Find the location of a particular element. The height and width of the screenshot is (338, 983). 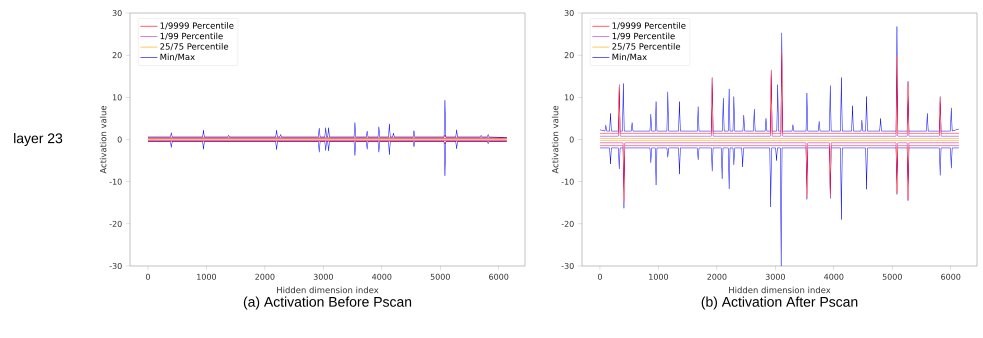

text: (a) Activation Before Pscan is located at coordinates (328, 303).